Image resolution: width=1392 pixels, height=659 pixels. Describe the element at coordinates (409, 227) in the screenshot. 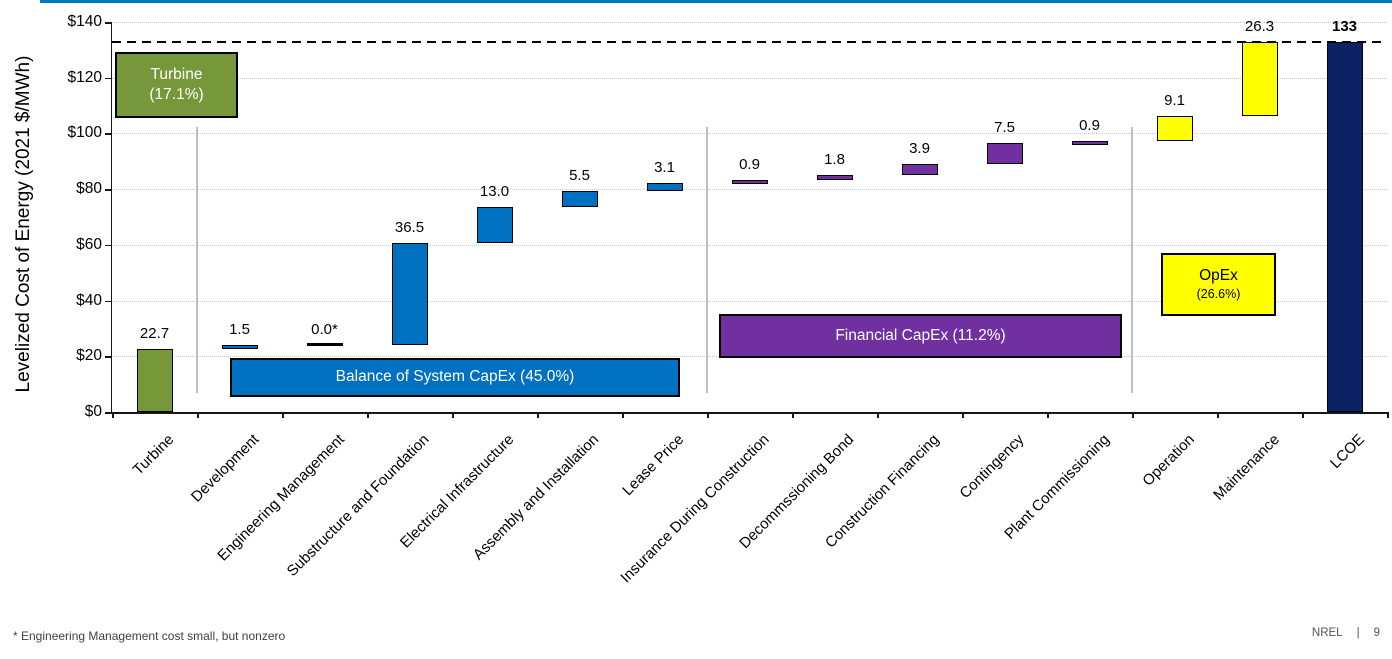

I see `value-label-substructure-and-foundation: 36.5` at that location.